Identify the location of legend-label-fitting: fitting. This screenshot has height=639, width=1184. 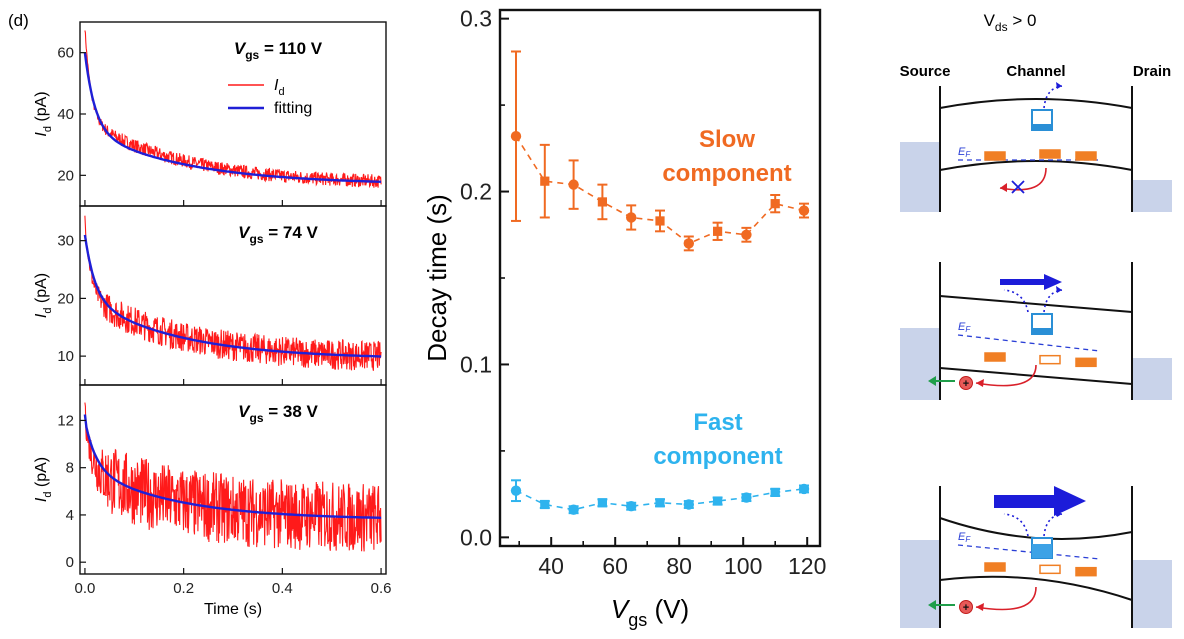
(293, 108).